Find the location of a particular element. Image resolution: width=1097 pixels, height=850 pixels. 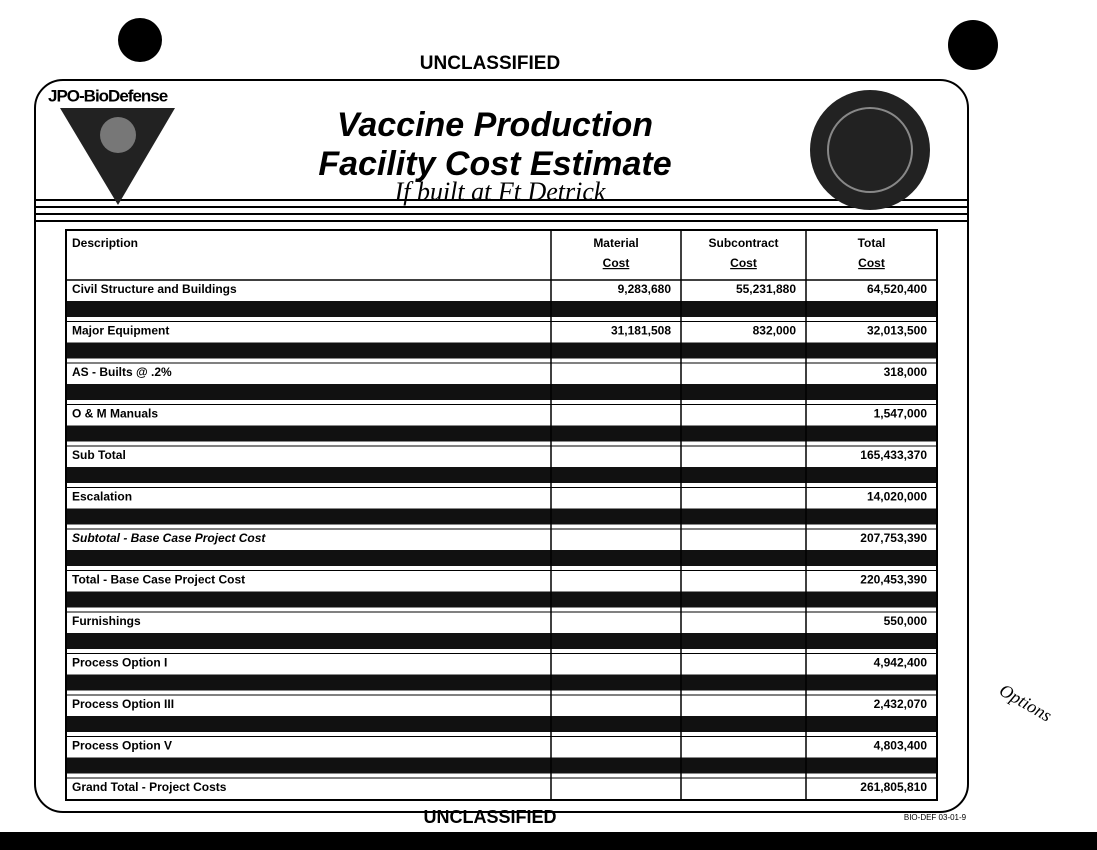

cost-value: 55,231,880 is located at coordinates (766, 289).